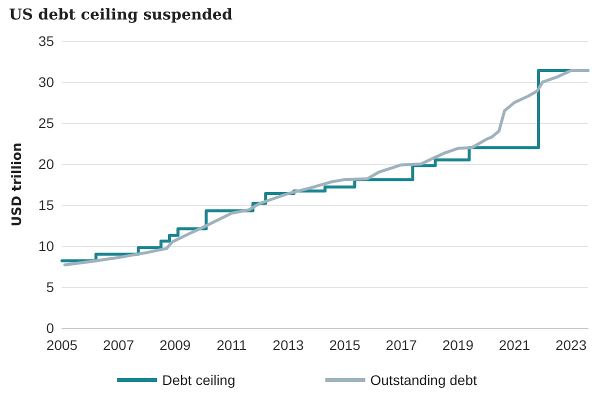 The height and width of the screenshot is (414, 594). I want to click on y-tick-label: 20, so click(46, 164).